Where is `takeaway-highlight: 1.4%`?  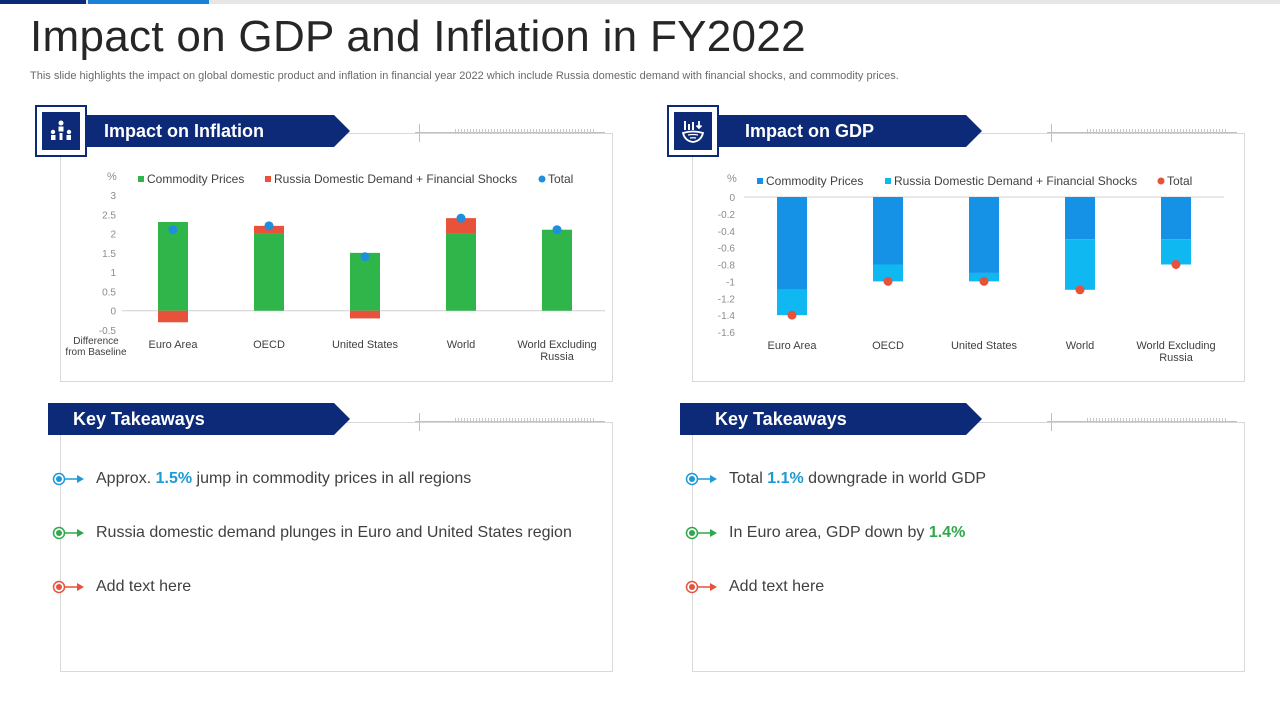 takeaway-highlight: 1.4% is located at coordinates (947, 532).